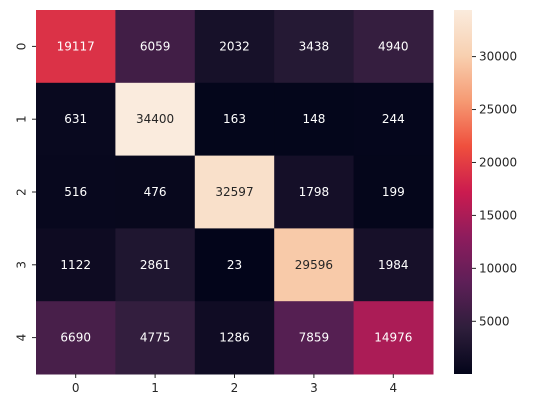 This screenshot has height=413, width=537. Describe the element at coordinates (235, 388) in the screenshot. I see `x-tick-label: 2` at that location.